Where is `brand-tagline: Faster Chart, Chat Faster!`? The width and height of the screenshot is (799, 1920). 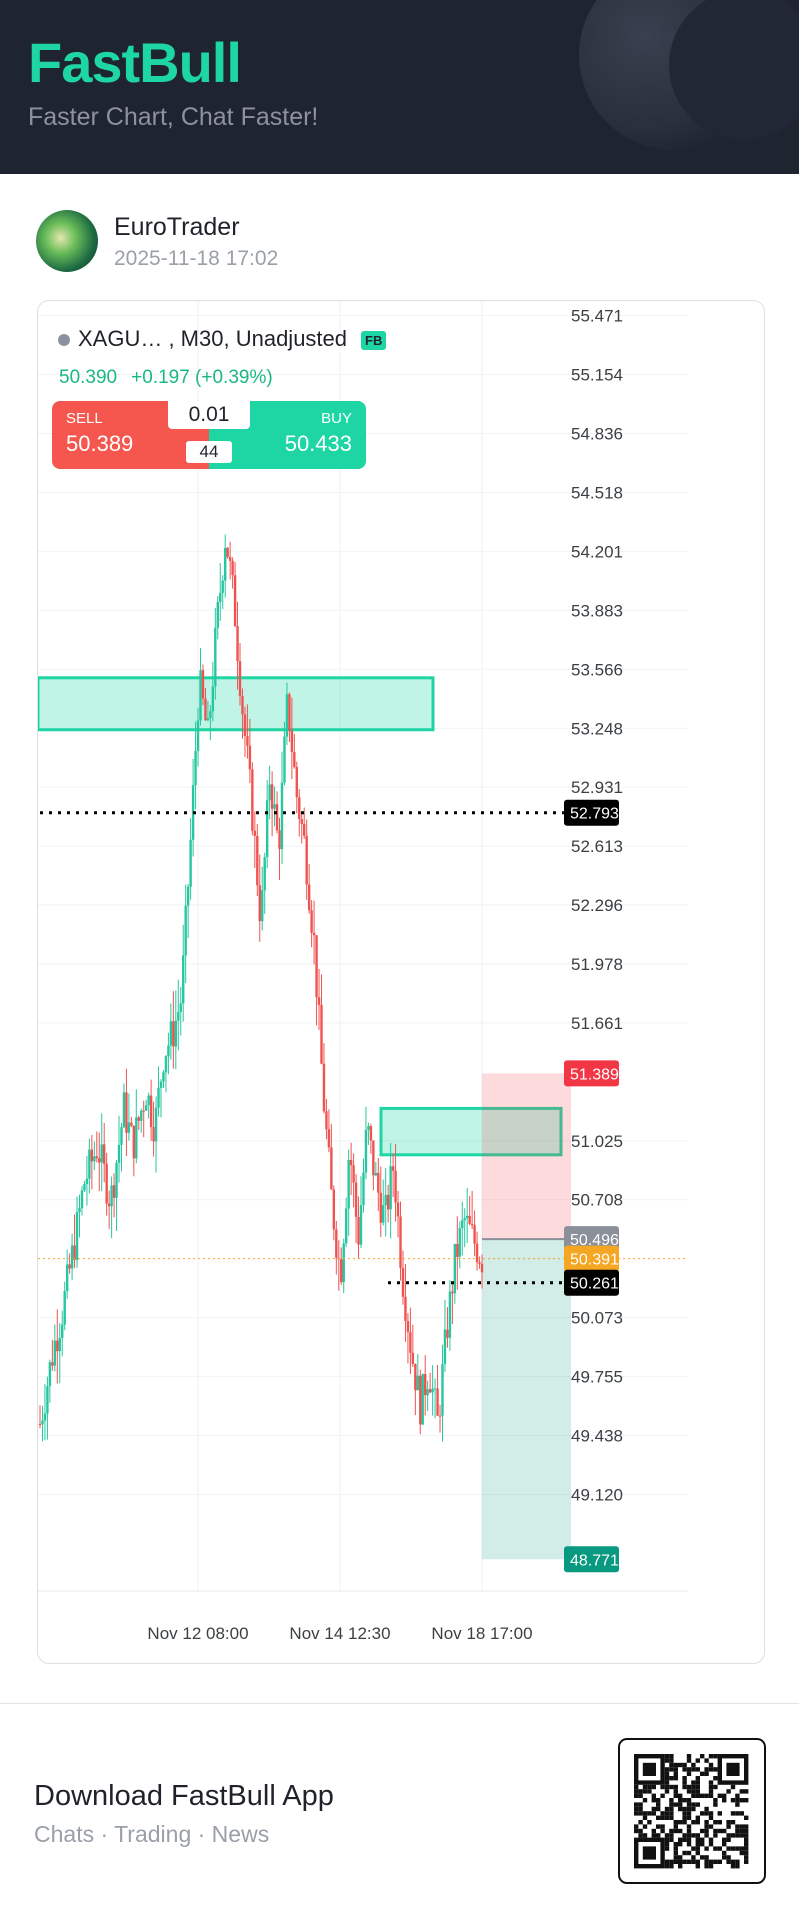 brand-tagline: Faster Chart, Chat Faster! is located at coordinates (173, 117).